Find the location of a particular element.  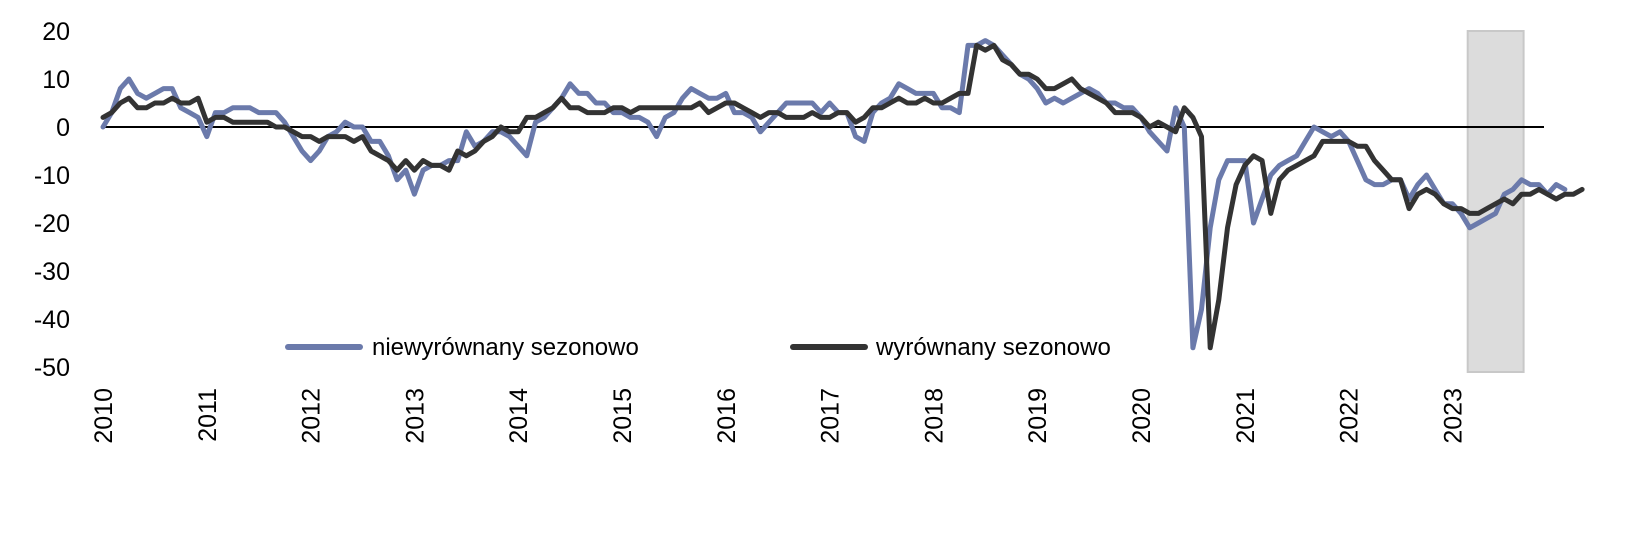

x-tick-label: 2011 is located at coordinates (208, 415).